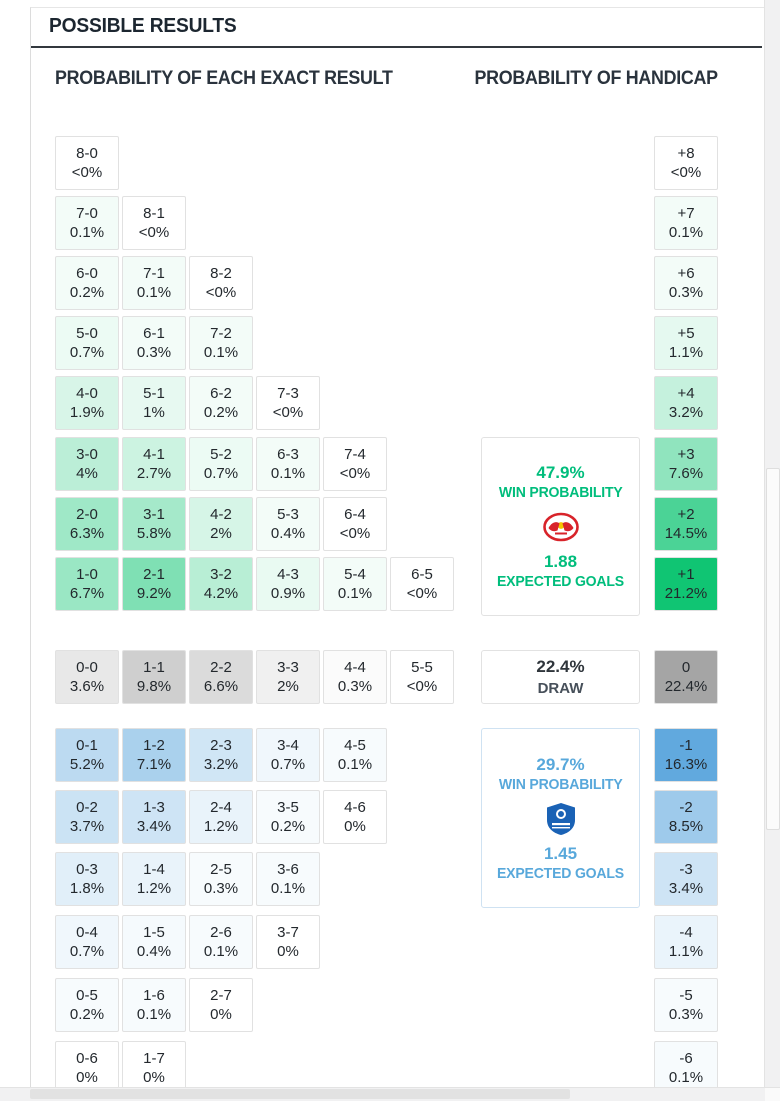 The image size is (780, 1101). I want to click on cell-score: +4, so click(686, 393).